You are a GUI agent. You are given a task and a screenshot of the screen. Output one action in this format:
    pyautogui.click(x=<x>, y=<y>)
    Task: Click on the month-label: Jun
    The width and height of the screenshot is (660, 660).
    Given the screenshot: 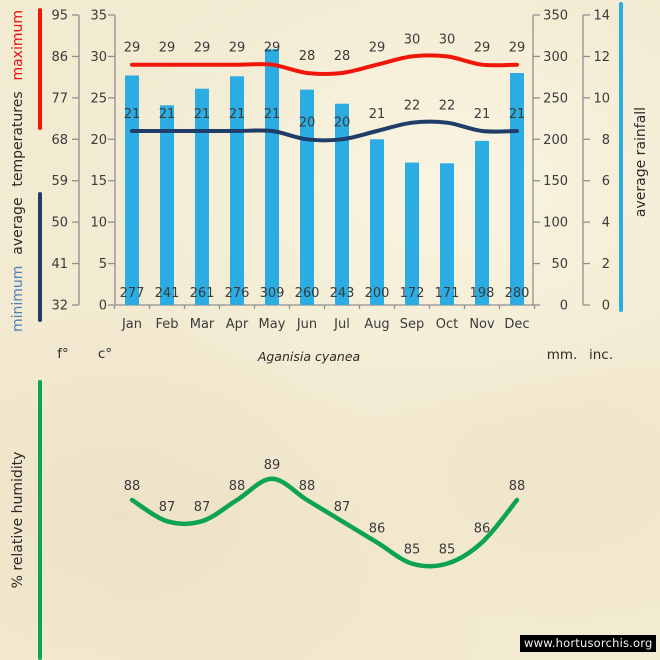 What is the action you would take?
    pyautogui.click(x=306, y=324)
    